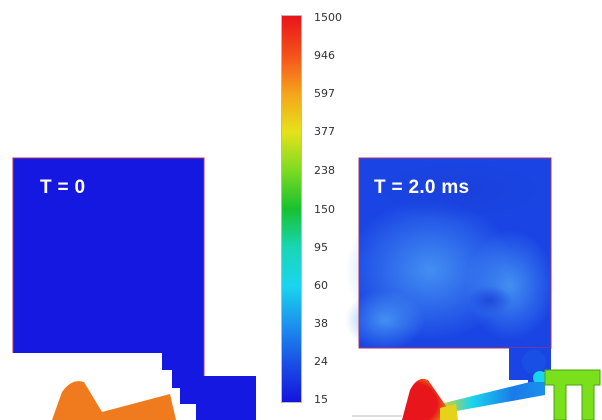 This screenshot has width=602, height=420. I want to click on colorbar-tick-label: 38, so click(321, 323).